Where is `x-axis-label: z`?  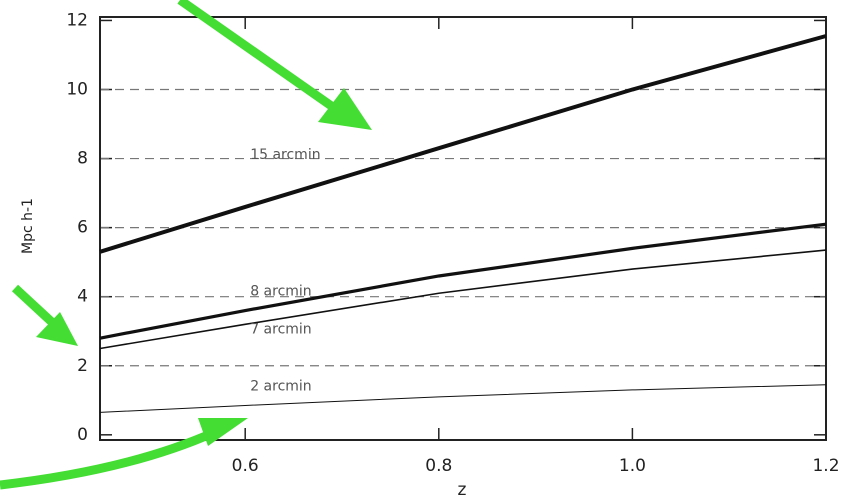
x-axis-label: z is located at coordinates (462, 490).